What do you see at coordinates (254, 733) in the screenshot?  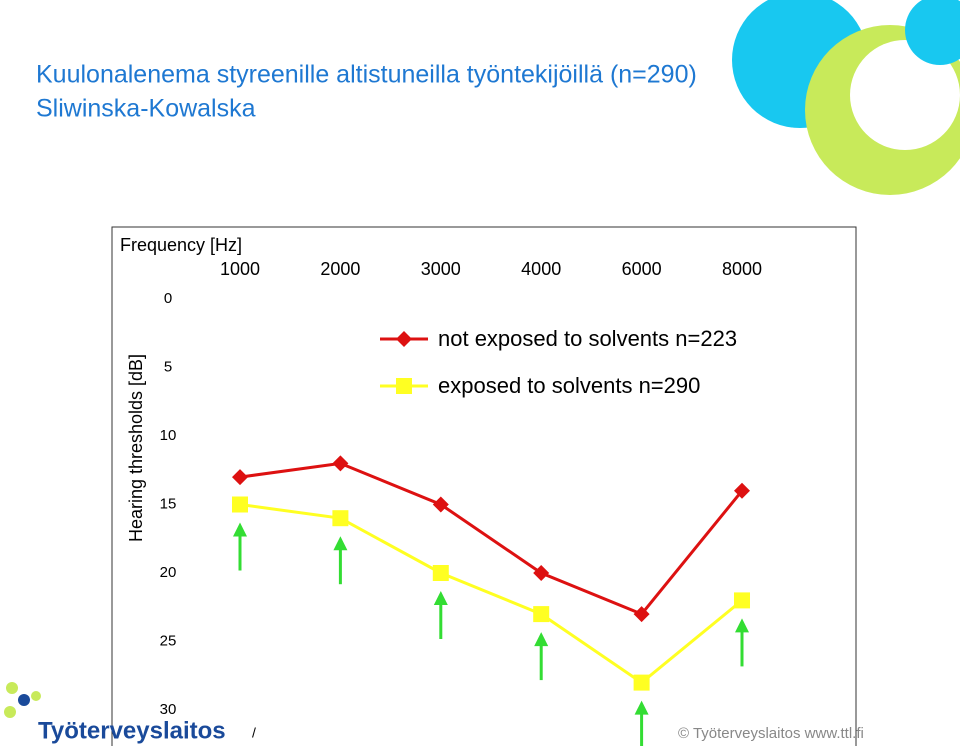 I see `page-mark: /` at bounding box center [254, 733].